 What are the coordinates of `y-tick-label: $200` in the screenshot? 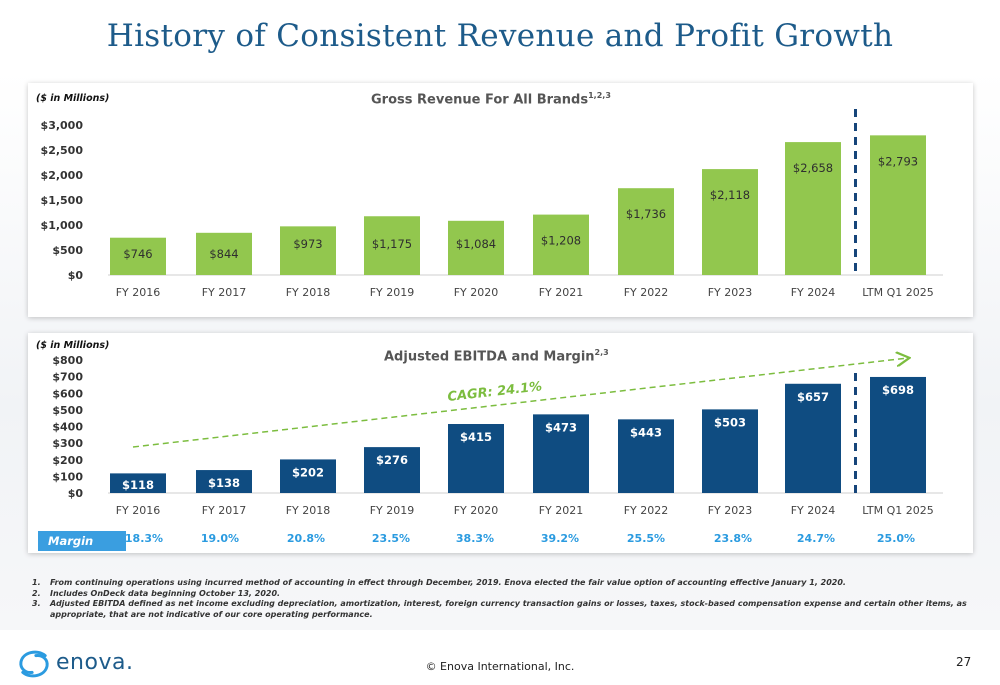 It's located at (67, 460).